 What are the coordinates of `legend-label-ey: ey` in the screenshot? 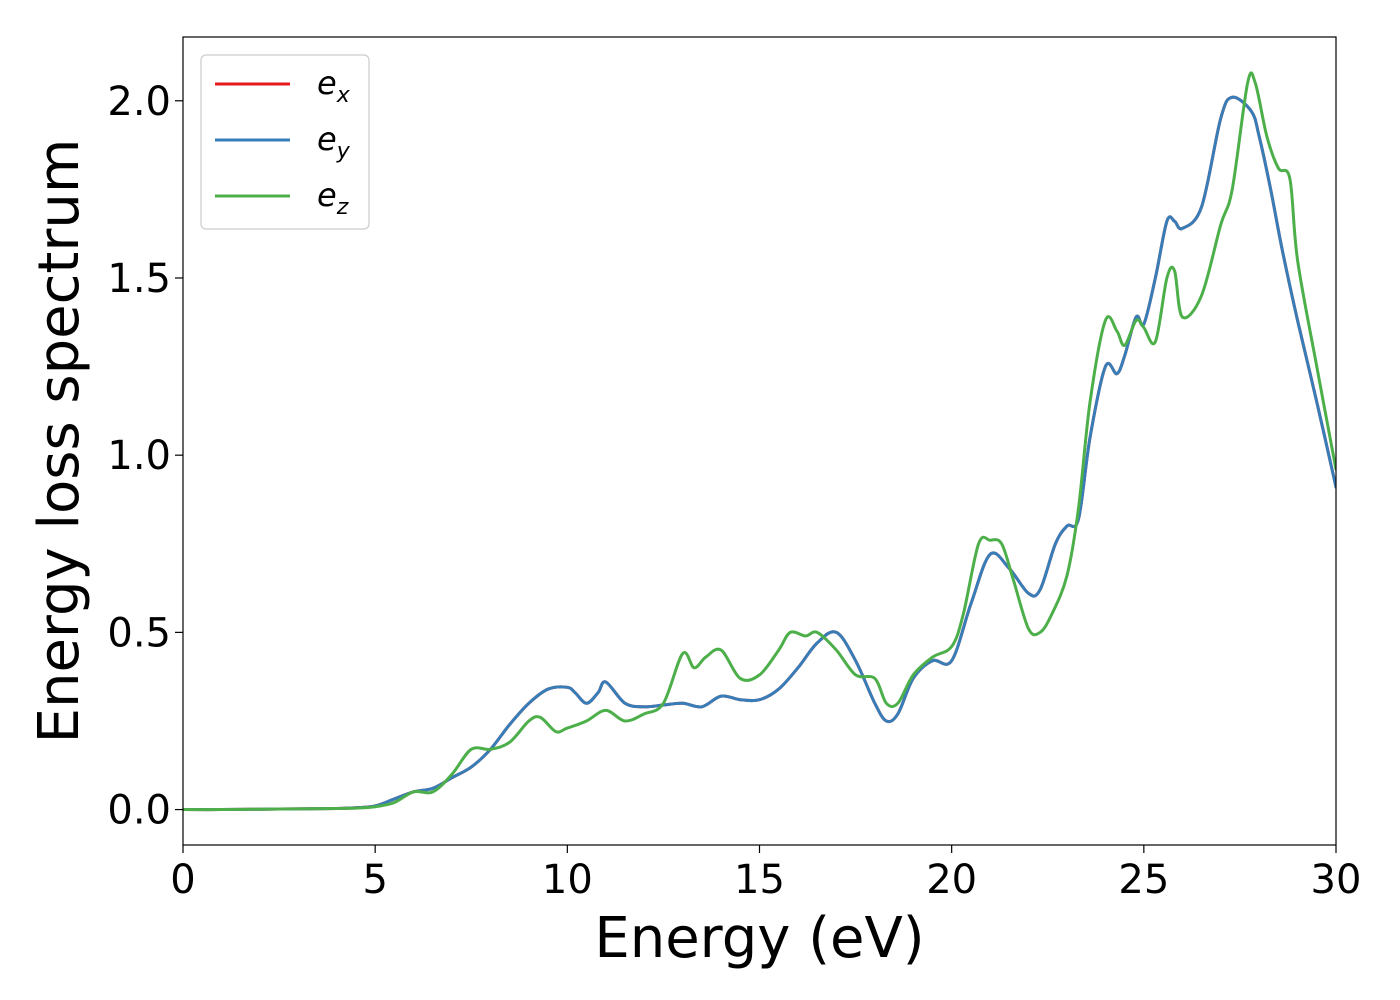 It's located at (334, 142).